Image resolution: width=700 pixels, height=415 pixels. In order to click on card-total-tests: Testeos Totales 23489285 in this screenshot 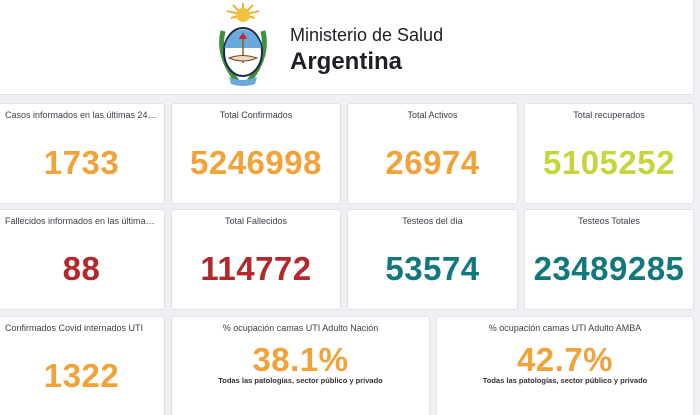, I will do `click(609, 259)`.